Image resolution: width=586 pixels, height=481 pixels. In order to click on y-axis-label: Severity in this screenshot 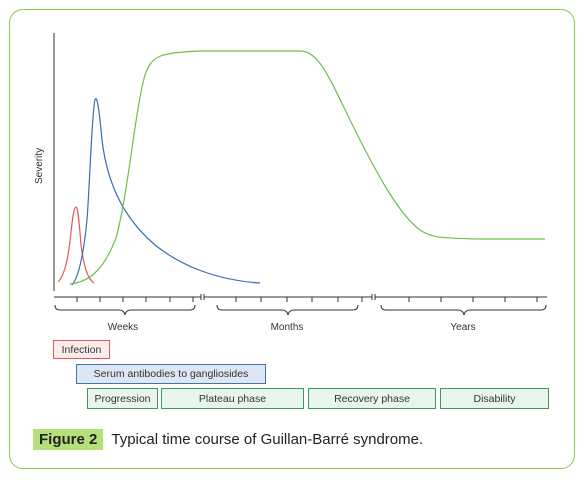, I will do `click(39, 166)`.